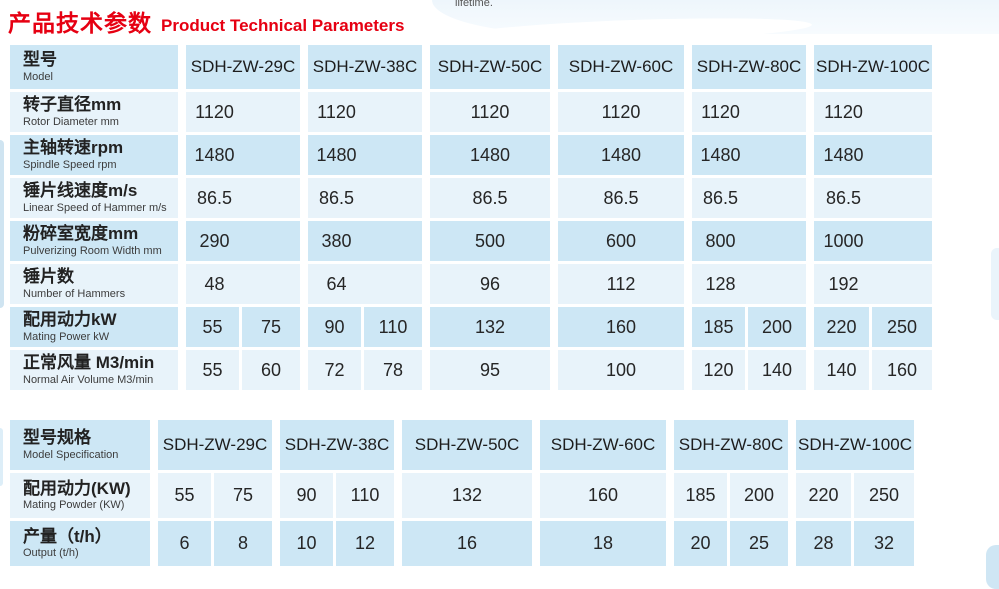 The height and width of the screenshot is (589, 999). Describe the element at coordinates (80, 191) in the screenshot. I see `param-label-zh: 锤片线速度m/s` at that location.